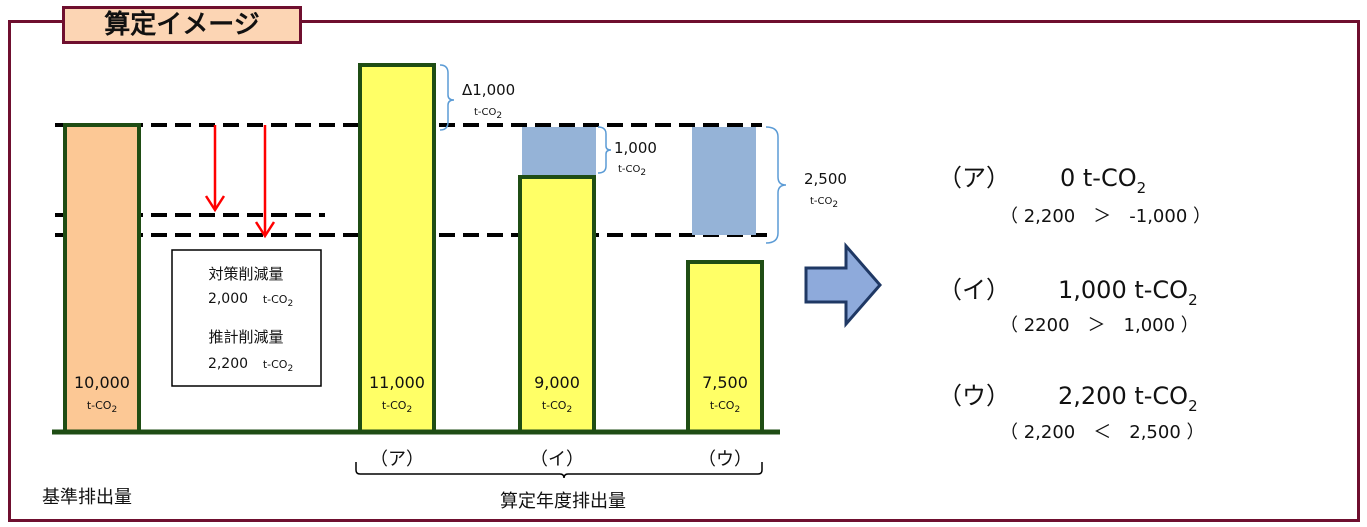 Image resolution: width=1367 pixels, height=527 pixels. I want to click on bar-a-delta-bracket, so click(447, 97).